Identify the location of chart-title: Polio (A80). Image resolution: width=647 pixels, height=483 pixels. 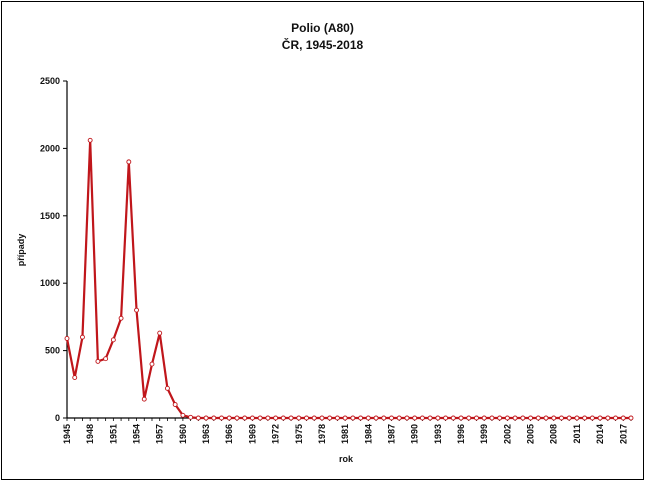
(322, 28).